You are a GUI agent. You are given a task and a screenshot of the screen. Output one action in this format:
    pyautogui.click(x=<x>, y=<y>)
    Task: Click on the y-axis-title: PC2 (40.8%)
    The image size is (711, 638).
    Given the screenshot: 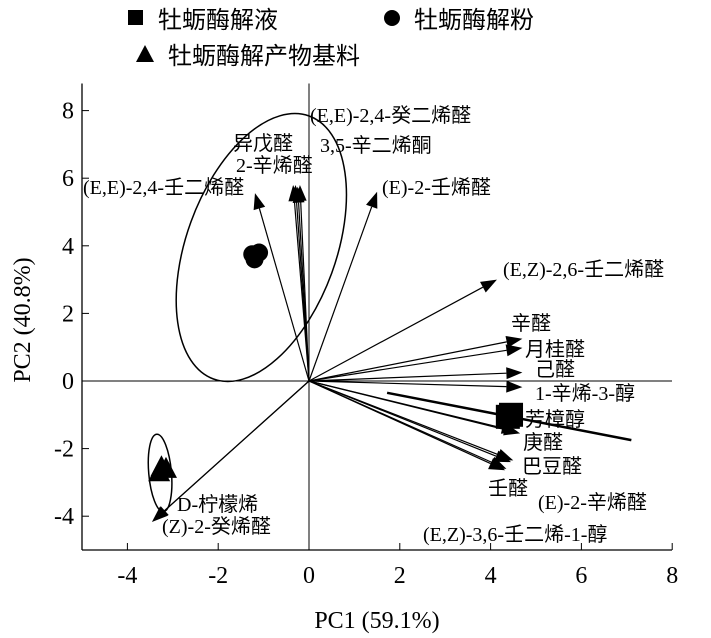 What is the action you would take?
    pyautogui.click(x=23, y=319)
    